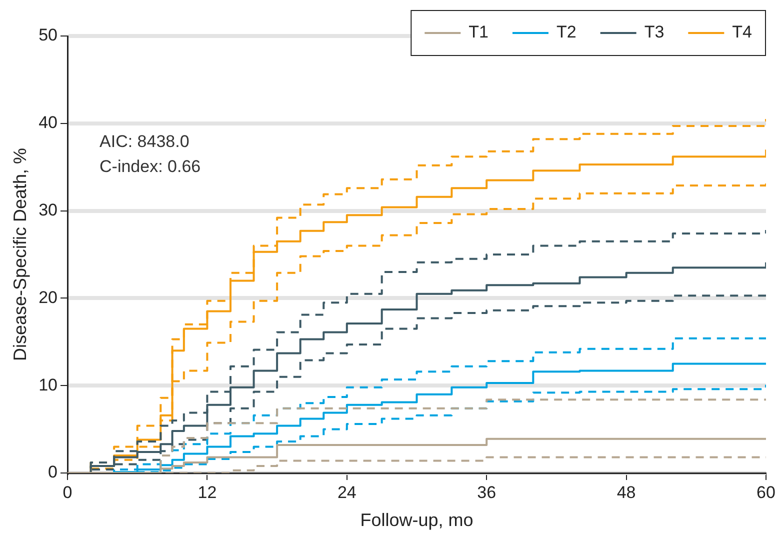 The height and width of the screenshot is (542, 784). Describe the element at coordinates (53, 472) in the screenshot. I see `y-tick-label: 0` at that location.